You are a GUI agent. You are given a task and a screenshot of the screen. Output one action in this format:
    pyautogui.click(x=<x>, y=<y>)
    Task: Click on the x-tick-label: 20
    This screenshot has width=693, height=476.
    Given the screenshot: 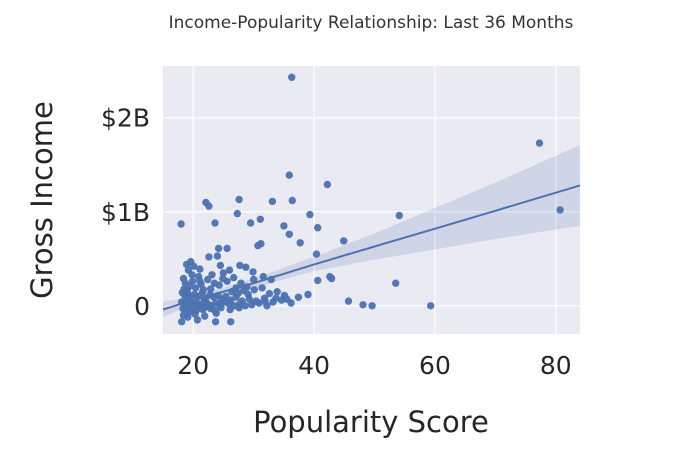 What is the action you would take?
    pyautogui.click(x=193, y=365)
    